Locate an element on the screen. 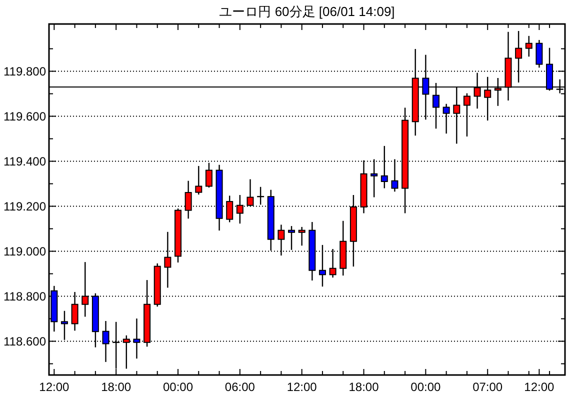  y-tick-label: 118.800 is located at coordinates (25, 296).